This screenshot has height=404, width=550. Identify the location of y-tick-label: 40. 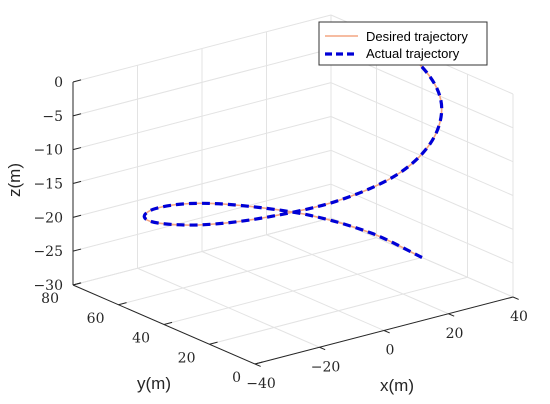
(141, 339).